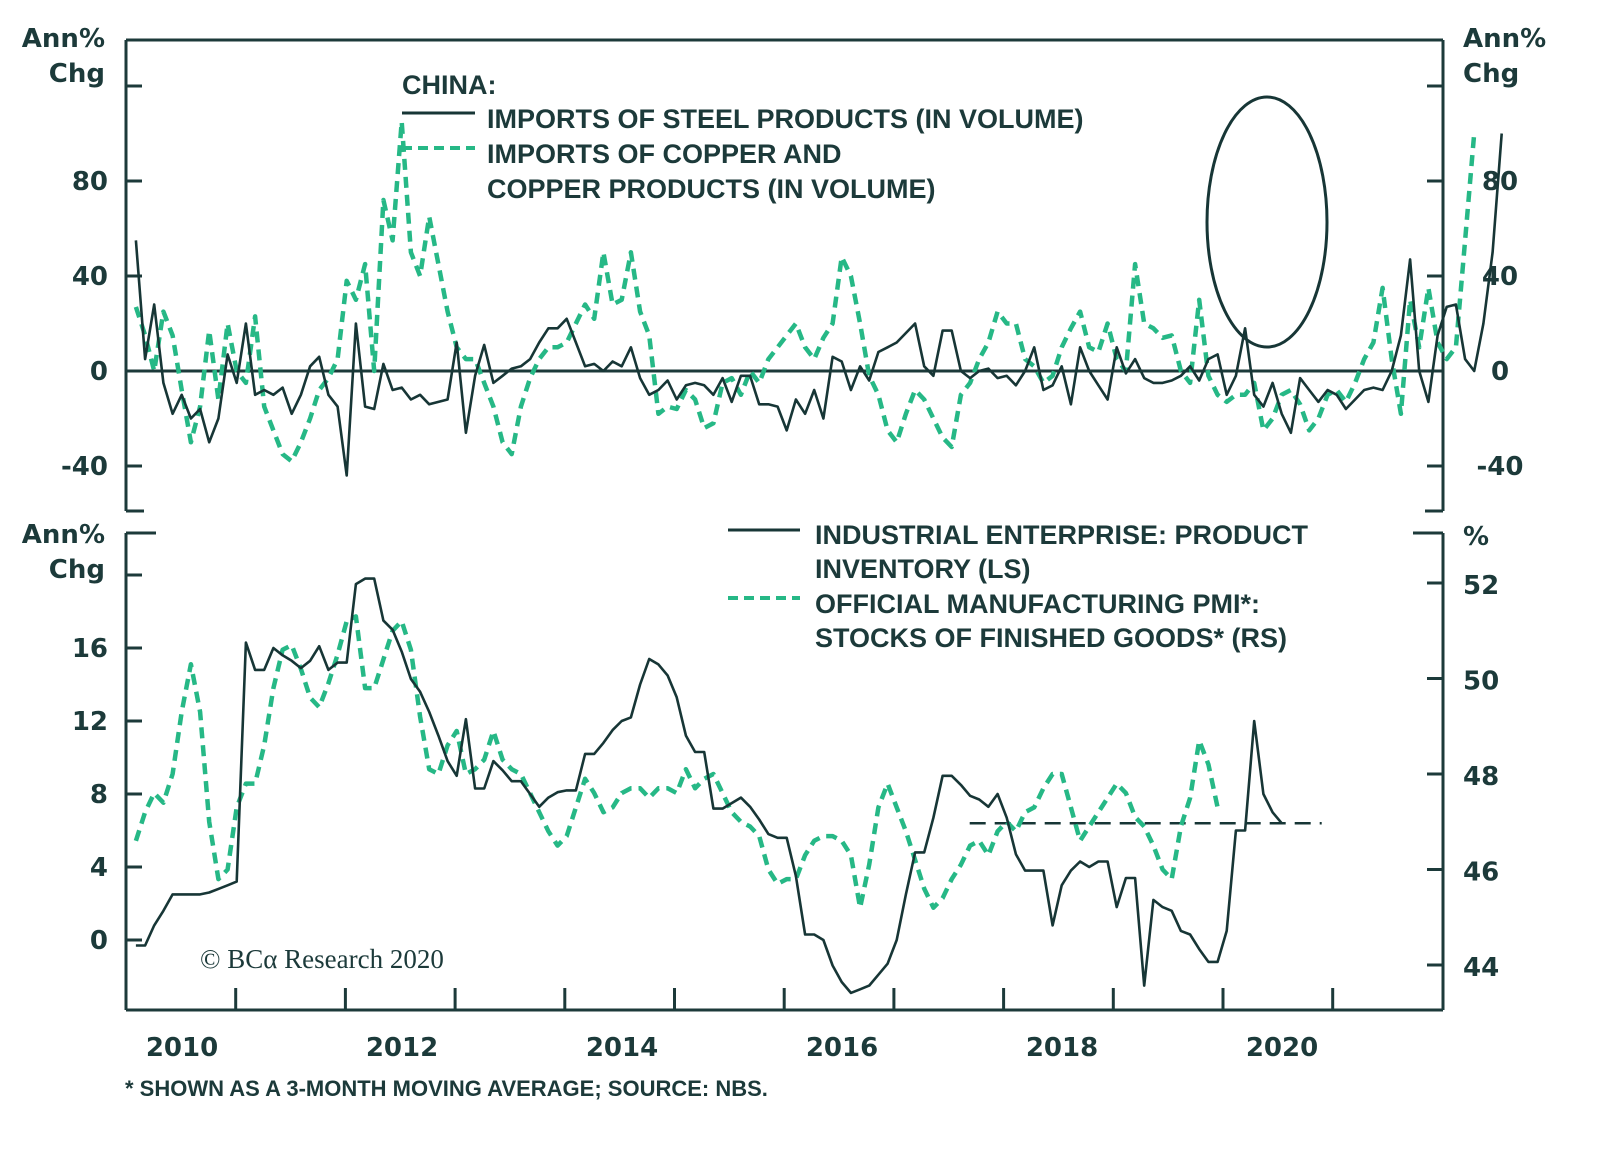  Describe the element at coordinates (63, 39) in the screenshot. I see `top-left-axis-title-line1: Ann%` at that location.